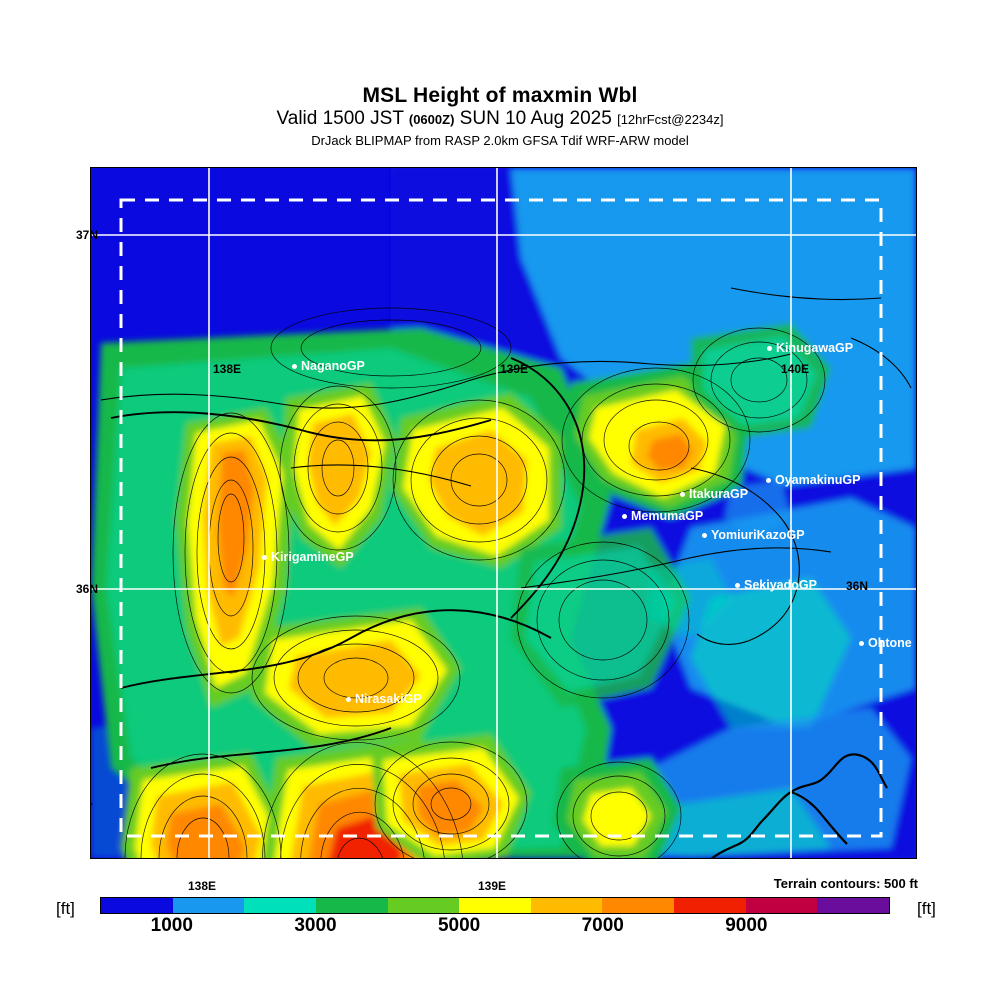 This screenshot has width=1000, height=1000. Describe the element at coordinates (500, 95) in the screenshot. I see `page-title: MSL Height of maxmin Wbl` at that location.